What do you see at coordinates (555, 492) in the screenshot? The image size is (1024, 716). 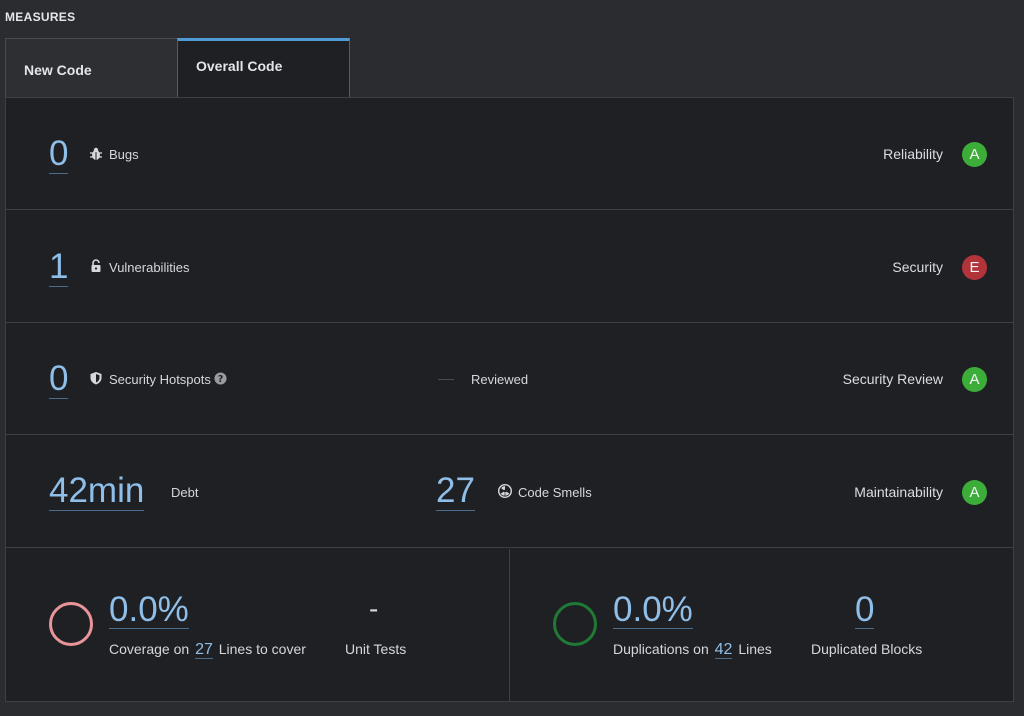 I see `code-smells-label: Code Smells` at bounding box center [555, 492].